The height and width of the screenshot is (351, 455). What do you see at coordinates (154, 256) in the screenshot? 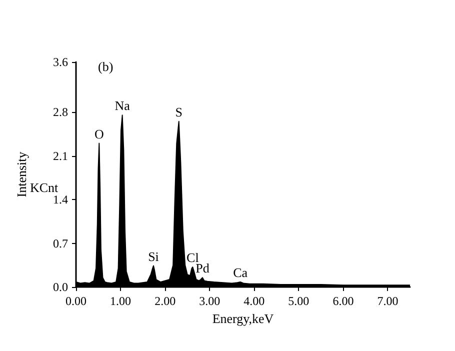
I see `annotation: Si` at bounding box center [154, 256].